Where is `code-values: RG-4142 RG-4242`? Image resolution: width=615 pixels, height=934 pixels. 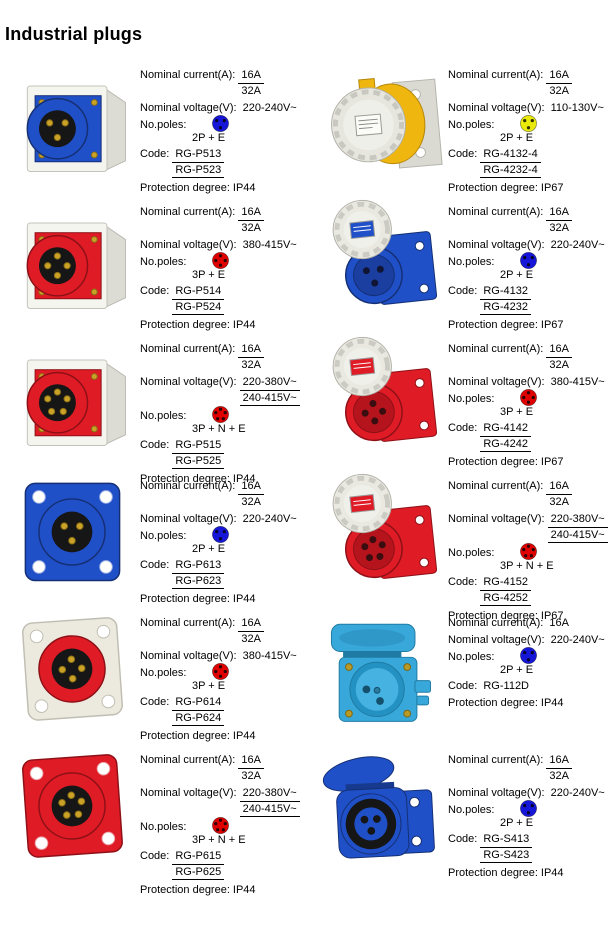 code-values: RG-4142 RG-4242 is located at coordinates (505, 437).